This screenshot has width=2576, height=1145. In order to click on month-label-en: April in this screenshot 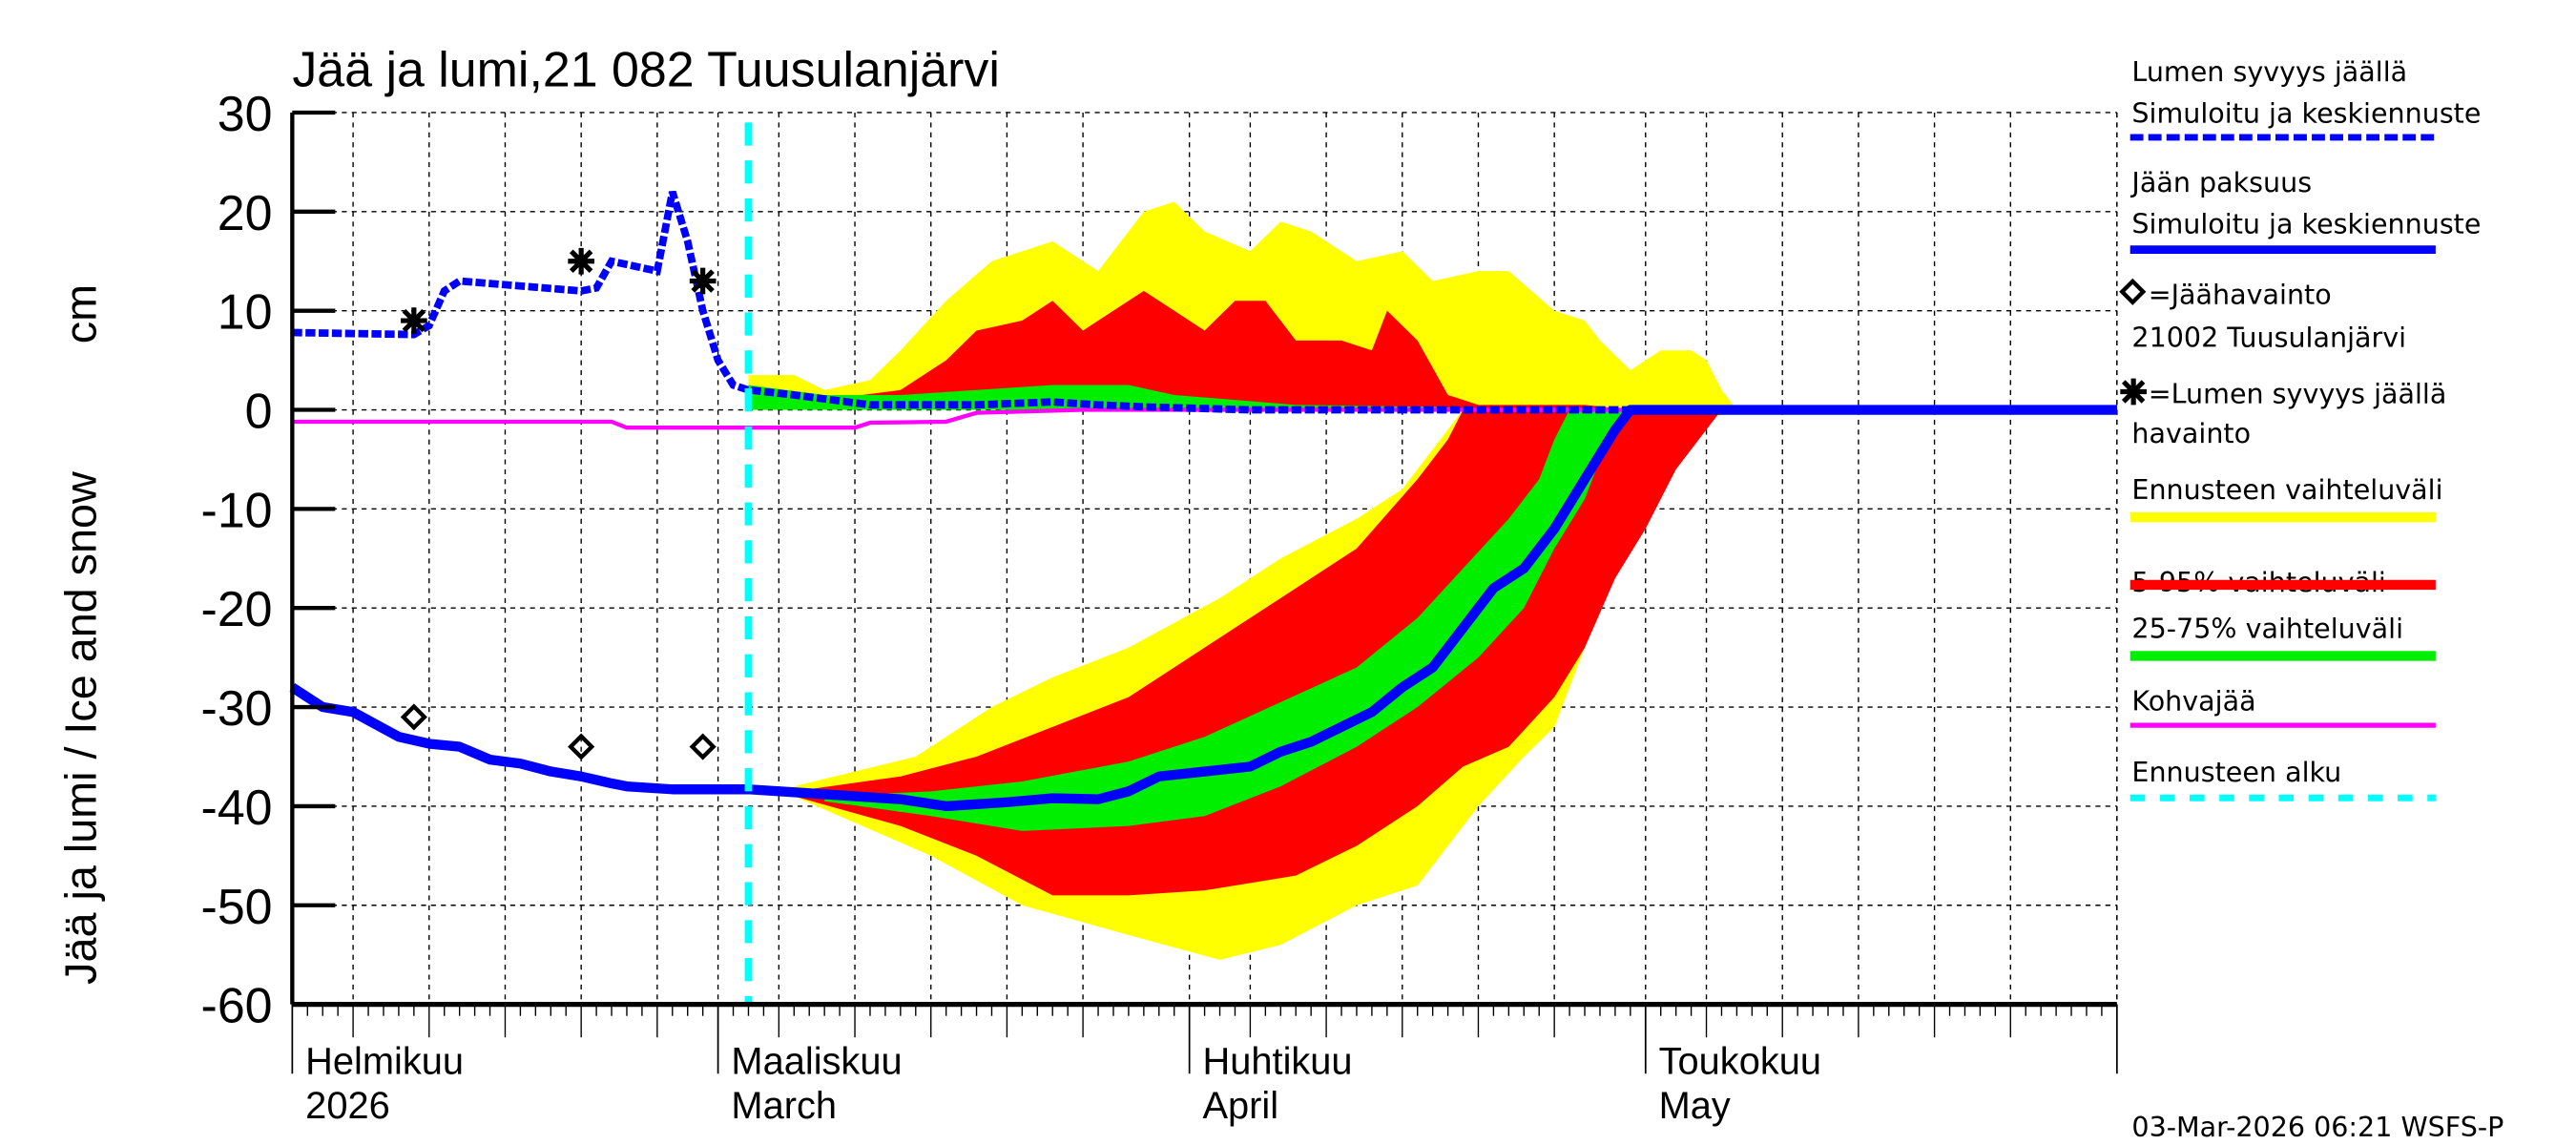, I will do `click(1241, 1106)`.